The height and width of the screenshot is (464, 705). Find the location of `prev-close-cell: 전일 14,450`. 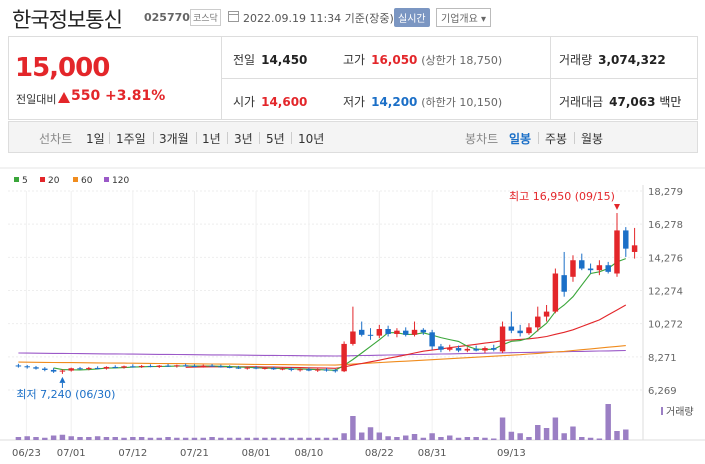

prev-close-cell: 전일 14,450 is located at coordinates (270, 59).